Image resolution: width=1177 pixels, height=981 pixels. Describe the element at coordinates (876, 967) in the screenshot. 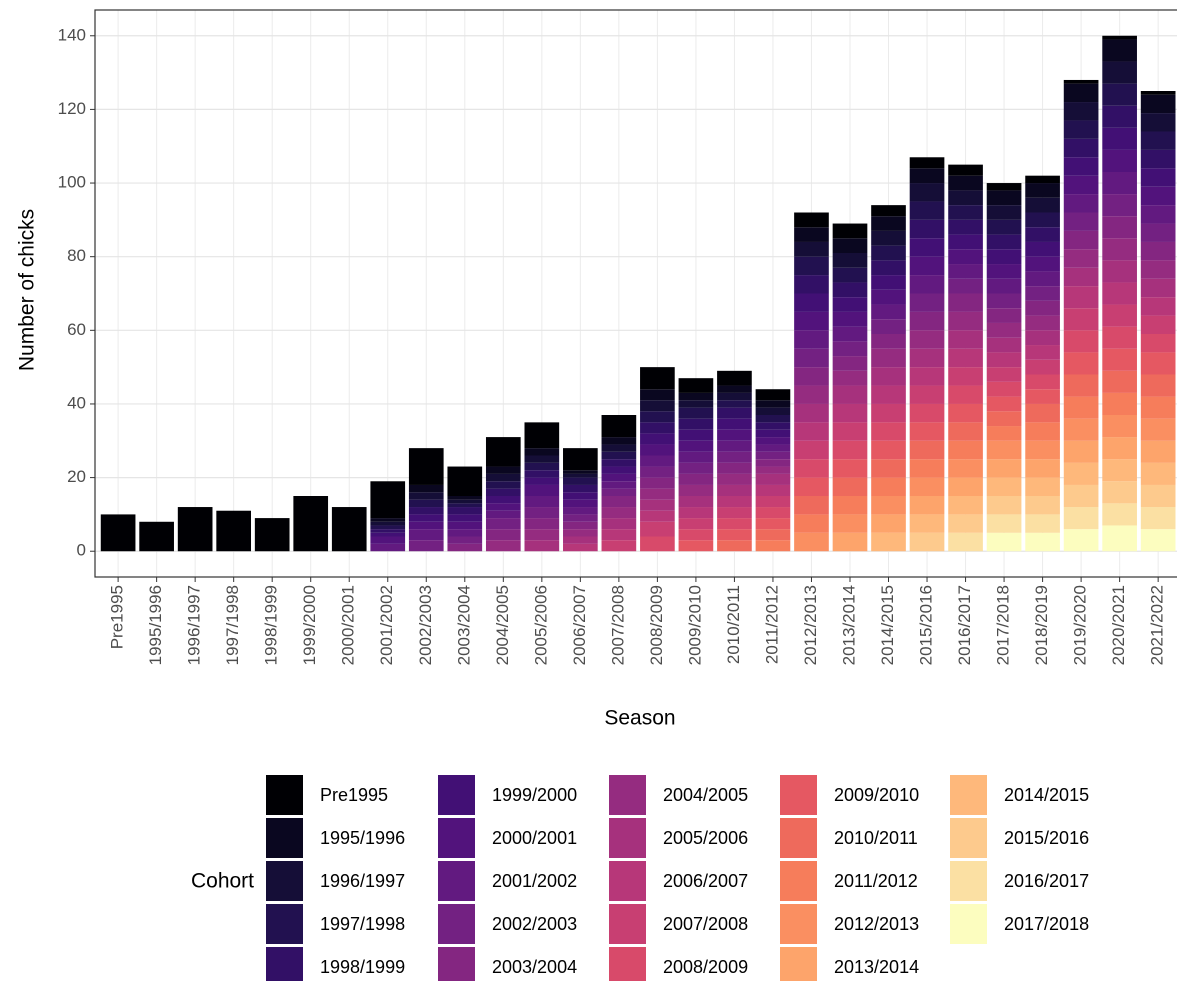

I see `legend-label: 2013/2014` at that location.